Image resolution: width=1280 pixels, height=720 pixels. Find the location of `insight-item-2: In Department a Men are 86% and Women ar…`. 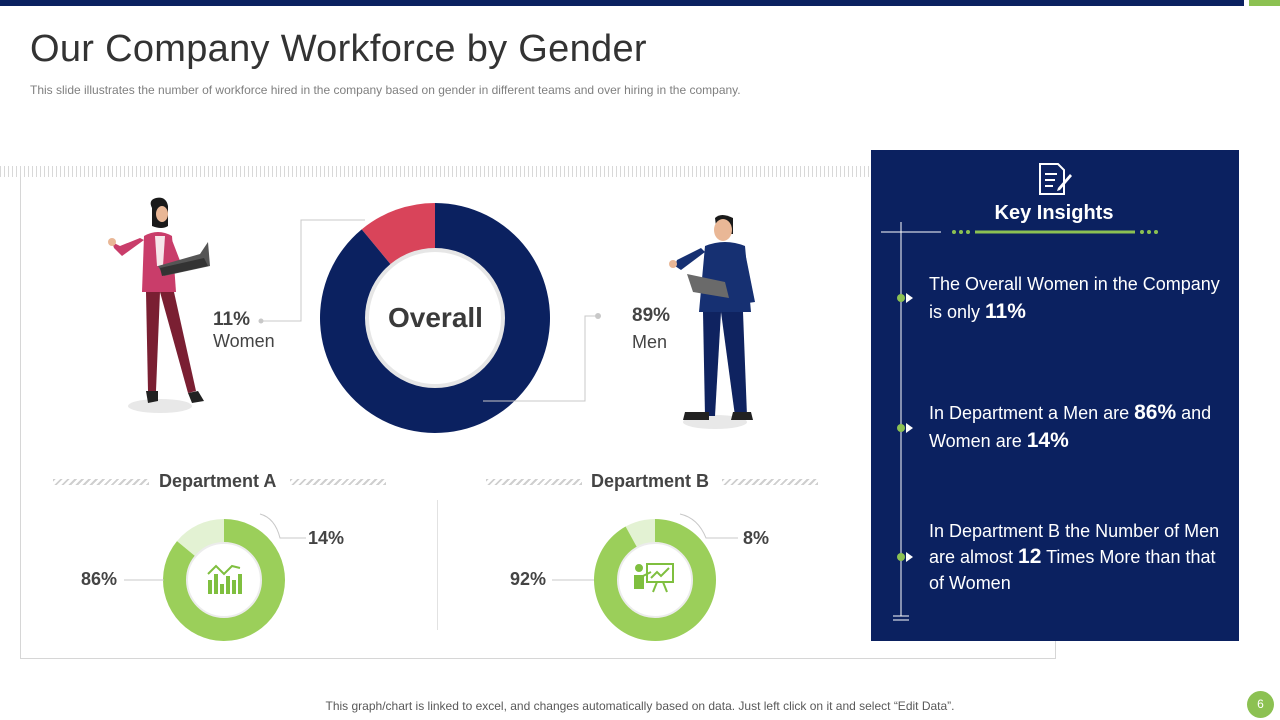

insight-item-2: In Department a Men are 86% and Women ar… is located at coordinates (1070, 426).